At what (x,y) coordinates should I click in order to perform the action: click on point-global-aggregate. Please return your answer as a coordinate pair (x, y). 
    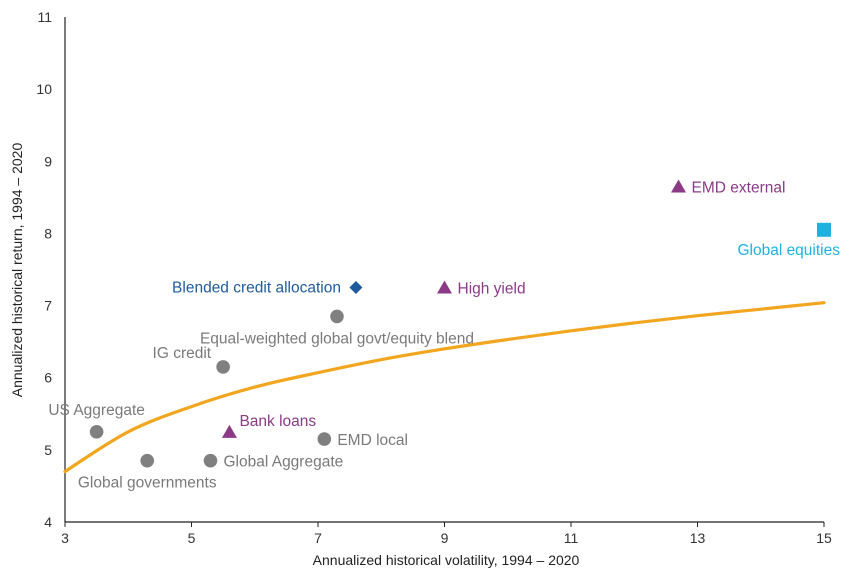
    Looking at the image, I should click on (210, 460).